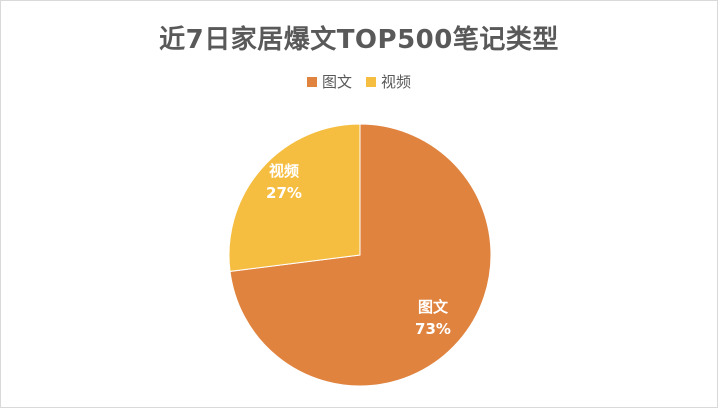  I want to click on legend-item-shipin: 视频, so click(388, 81).